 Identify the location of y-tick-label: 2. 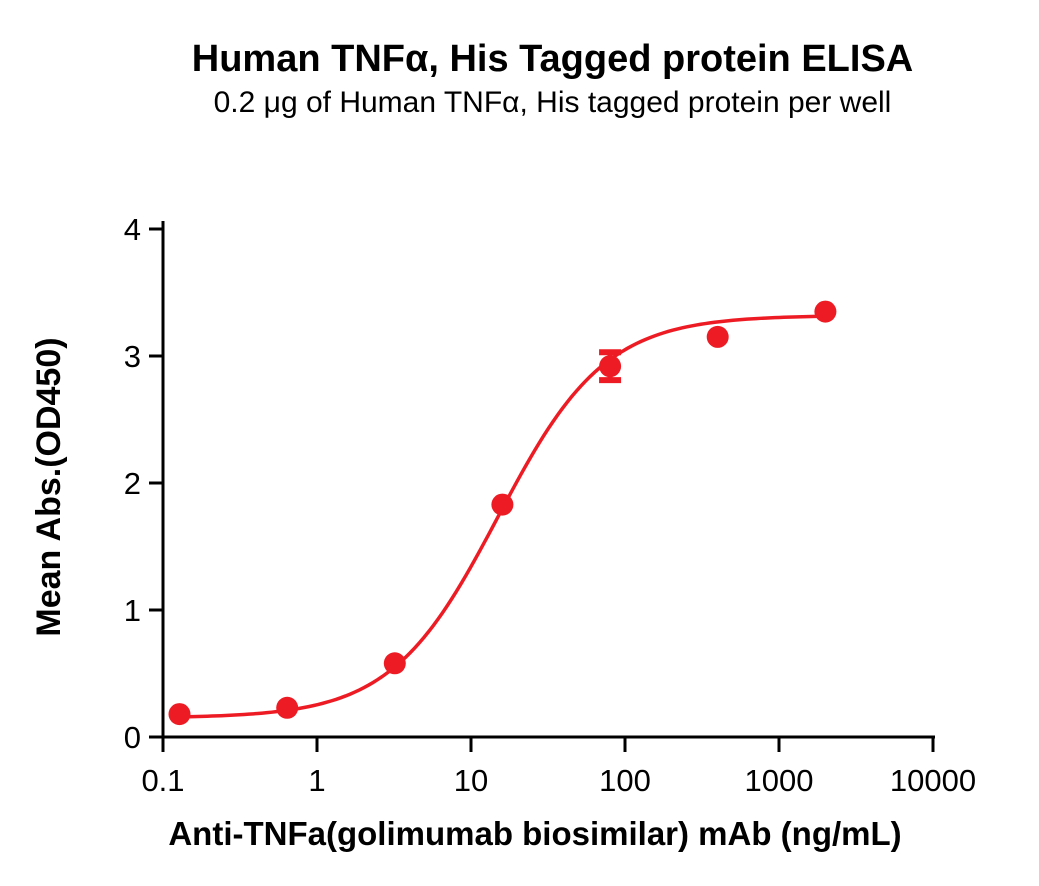
(132, 483).